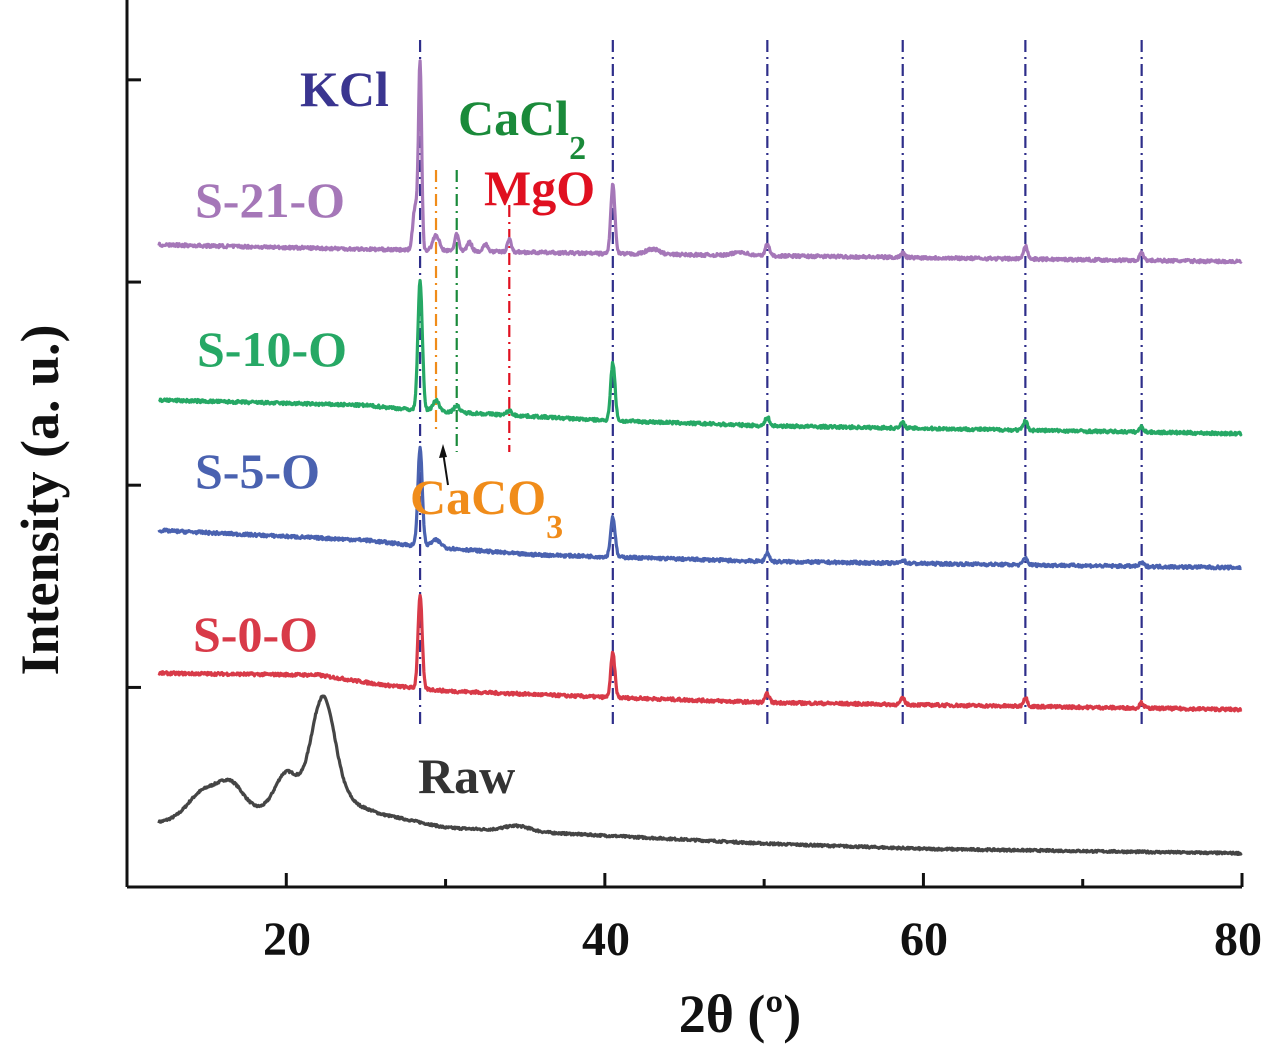 The image size is (1280, 1052). Describe the element at coordinates (344, 89) in the screenshot. I see `phase-label-kcl: KCl` at that location.